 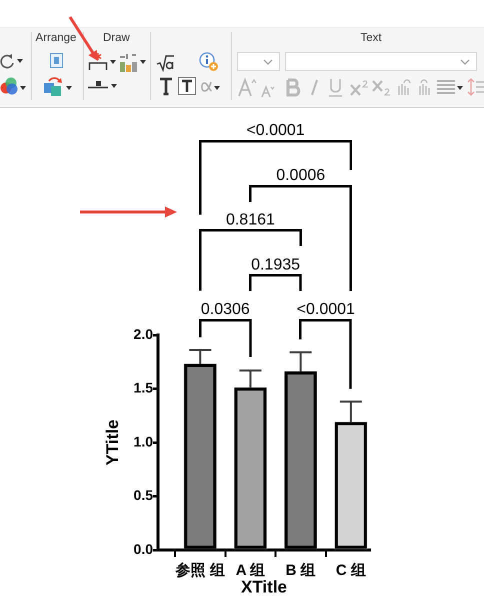 I want to click on x-tick-label: 参照 组, so click(x=199, y=571).